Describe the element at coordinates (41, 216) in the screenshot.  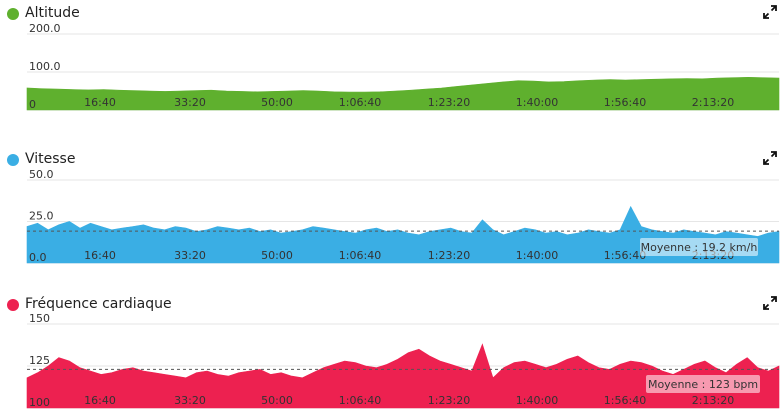
I see `y-tick-label: 25.0` at that location.